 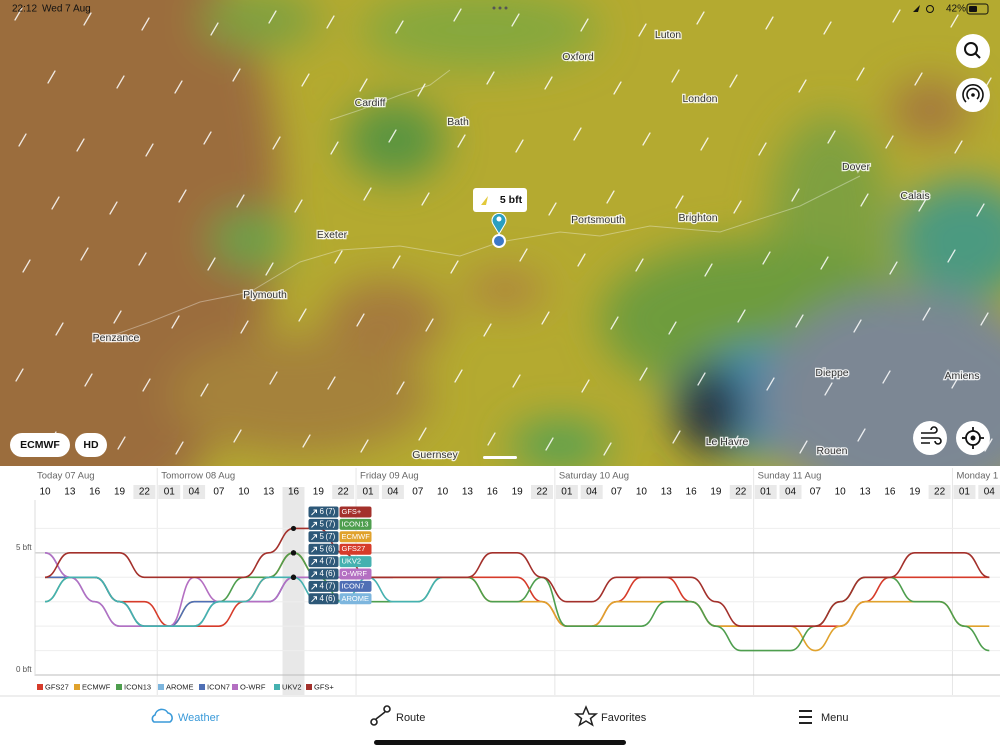 What do you see at coordinates (356, 536) in the screenshot?
I see `tooltip-model: ECMWF` at bounding box center [356, 536].